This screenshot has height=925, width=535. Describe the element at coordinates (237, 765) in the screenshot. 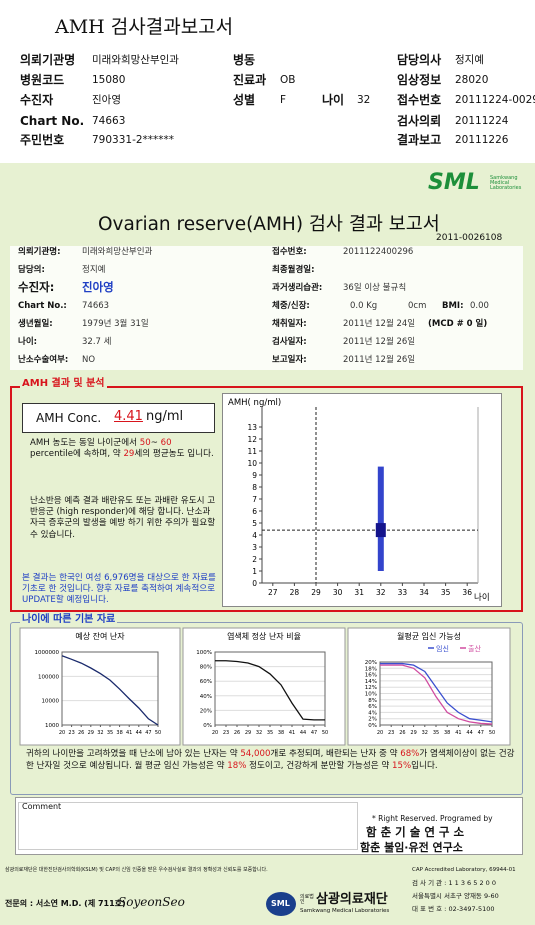

I see `number: 18%` at that location.